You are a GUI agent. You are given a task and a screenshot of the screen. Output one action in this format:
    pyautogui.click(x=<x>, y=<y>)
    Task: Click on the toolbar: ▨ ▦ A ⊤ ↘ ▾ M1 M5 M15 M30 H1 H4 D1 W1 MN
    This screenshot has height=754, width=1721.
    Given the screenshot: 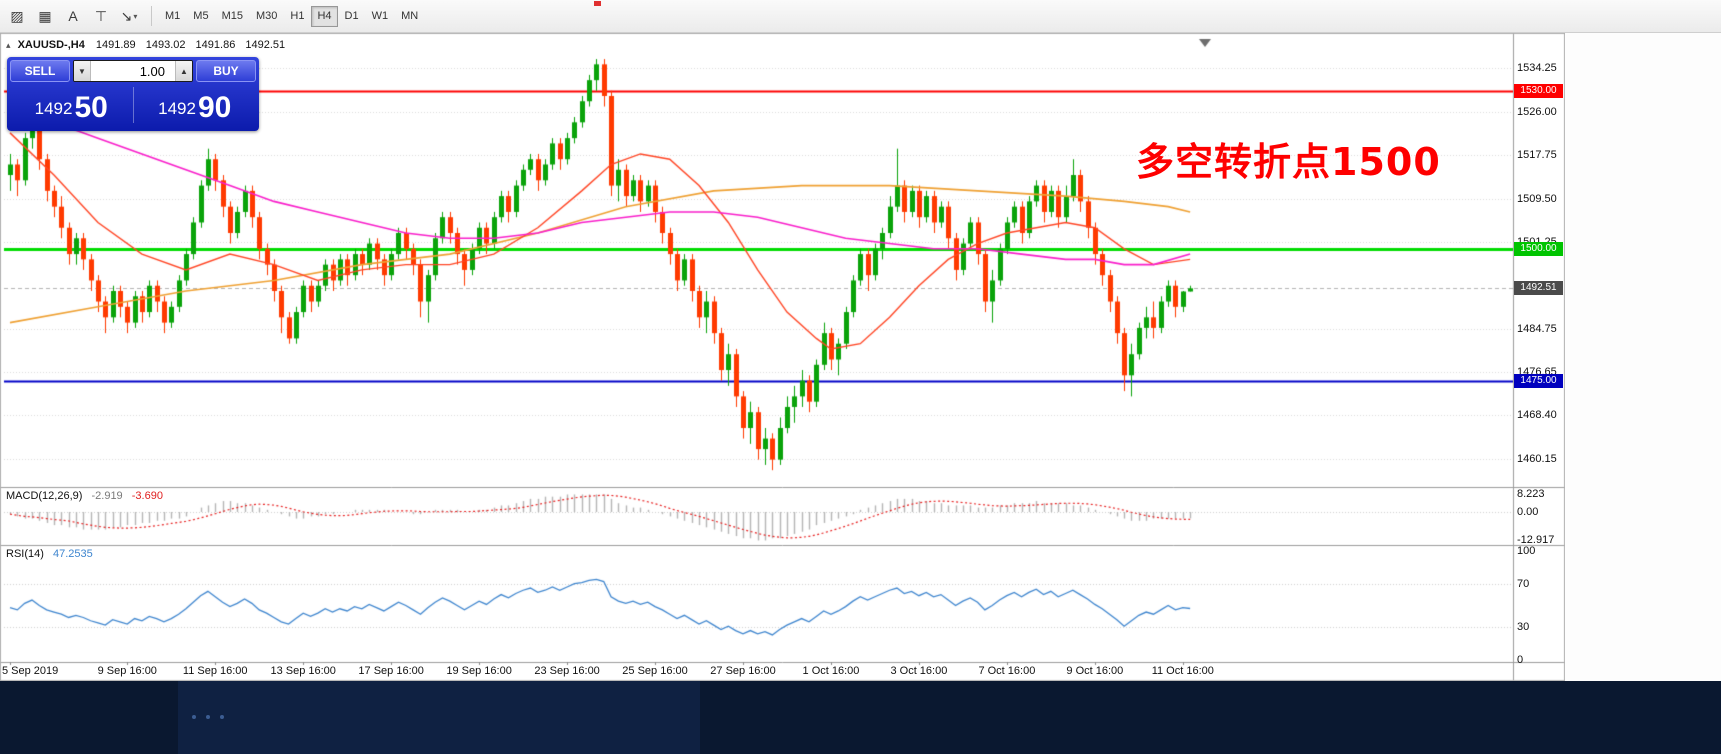 What is the action you would take?
    pyautogui.click(x=860, y=16)
    